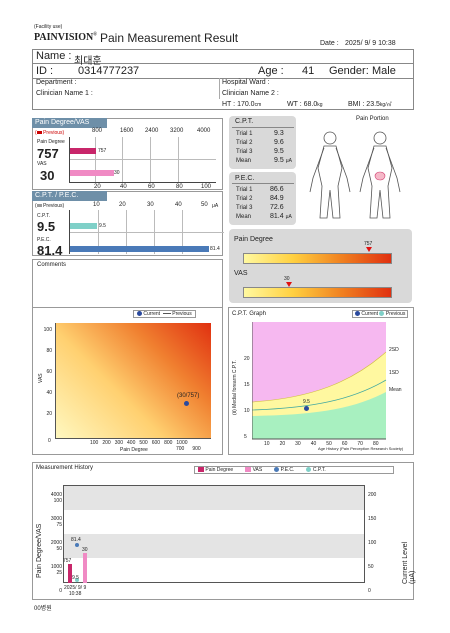 The height and width of the screenshot is (633, 450). What do you see at coordinates (83, 151) in the screenshot?
I see `pd-bar` at bounding box center [83, 151].